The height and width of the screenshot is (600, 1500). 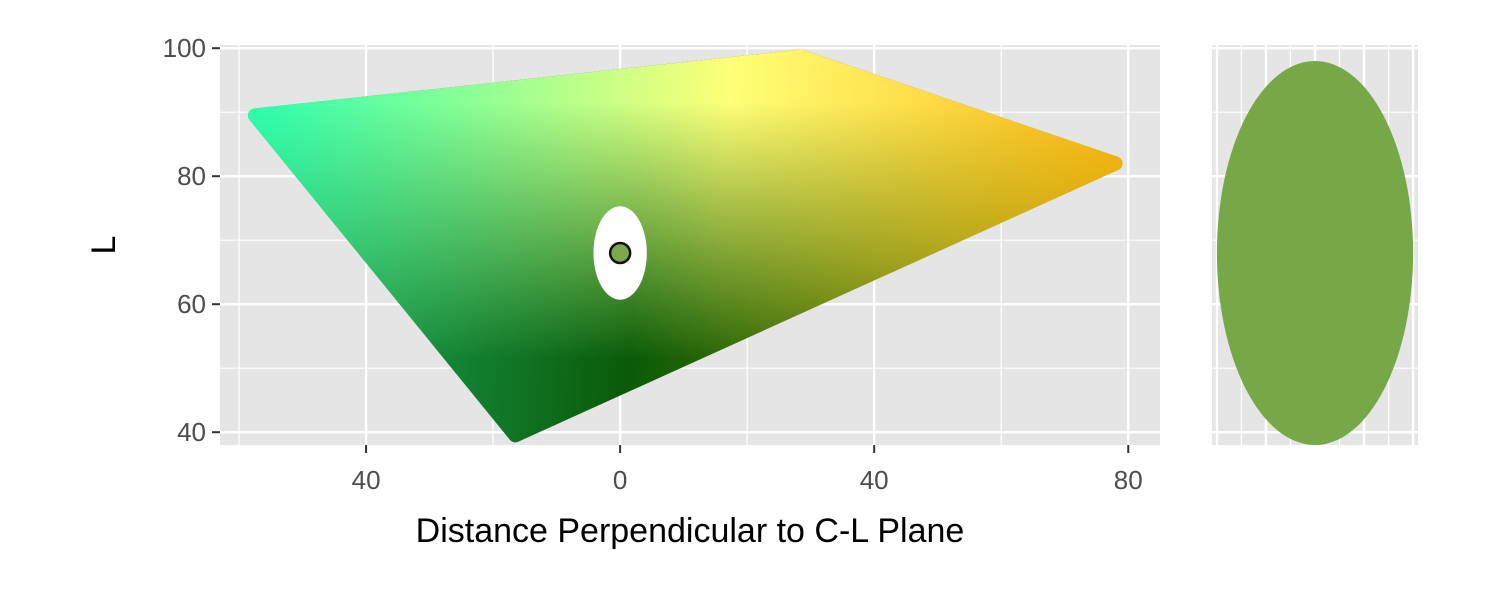 What do you see at coordinates (1315, 253) in the screenshot?
I see `color-swatch-ellipse` at bounding box center [1315, 253].